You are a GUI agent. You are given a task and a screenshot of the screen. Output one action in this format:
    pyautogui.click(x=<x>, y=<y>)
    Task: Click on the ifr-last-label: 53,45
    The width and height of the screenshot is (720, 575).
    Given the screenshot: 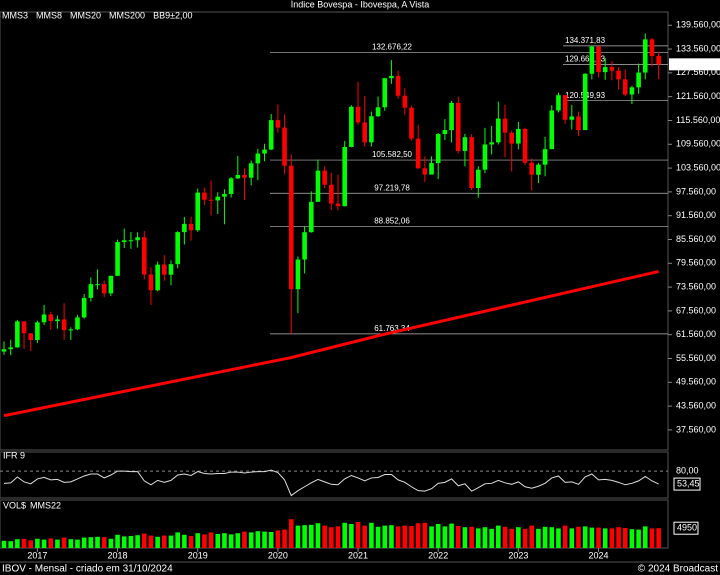 What is the action you would take?
    pyautogui.click(x=688, y=483)
    